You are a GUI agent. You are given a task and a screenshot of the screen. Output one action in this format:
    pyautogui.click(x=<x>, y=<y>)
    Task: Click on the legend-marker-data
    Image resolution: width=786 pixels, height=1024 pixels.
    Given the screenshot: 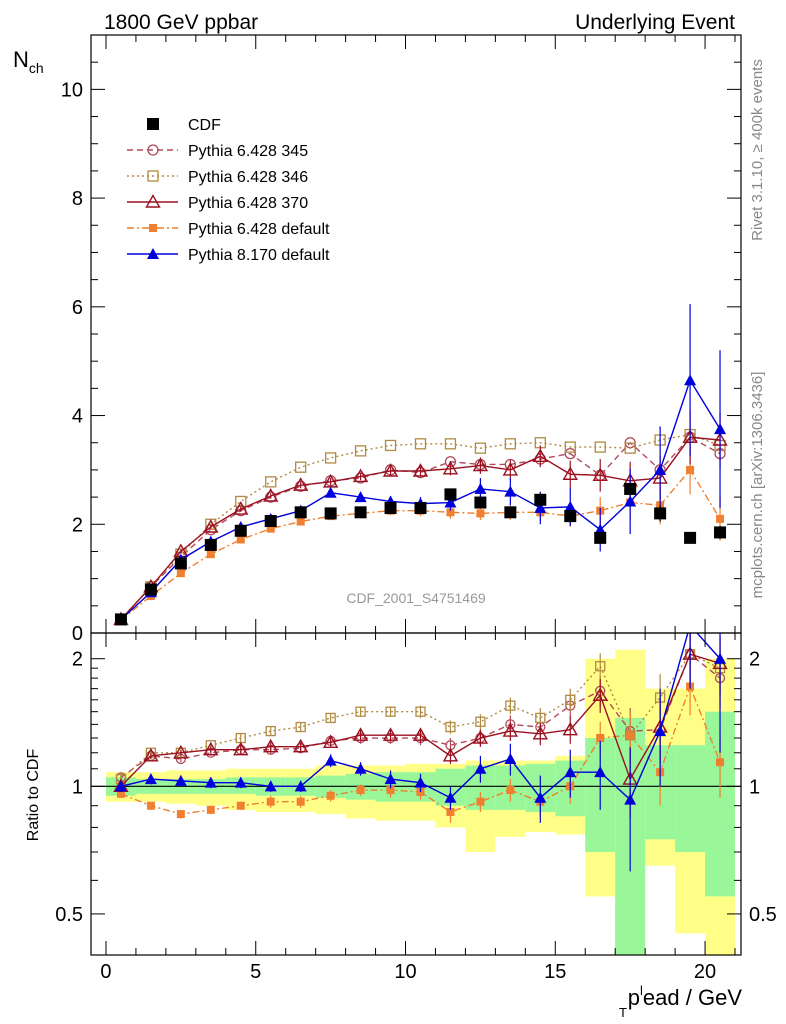 What is the action you would take?
    pyautogui.click(x=153, y=124)
    